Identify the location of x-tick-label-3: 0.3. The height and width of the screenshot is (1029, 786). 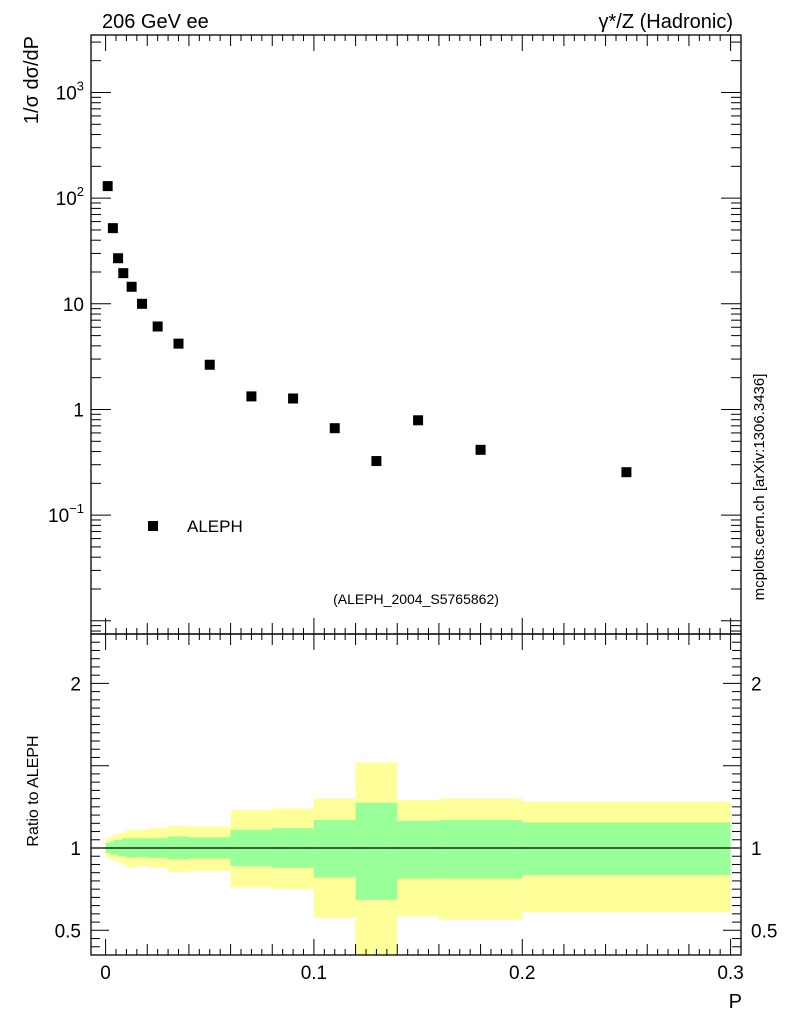
(730, 973).